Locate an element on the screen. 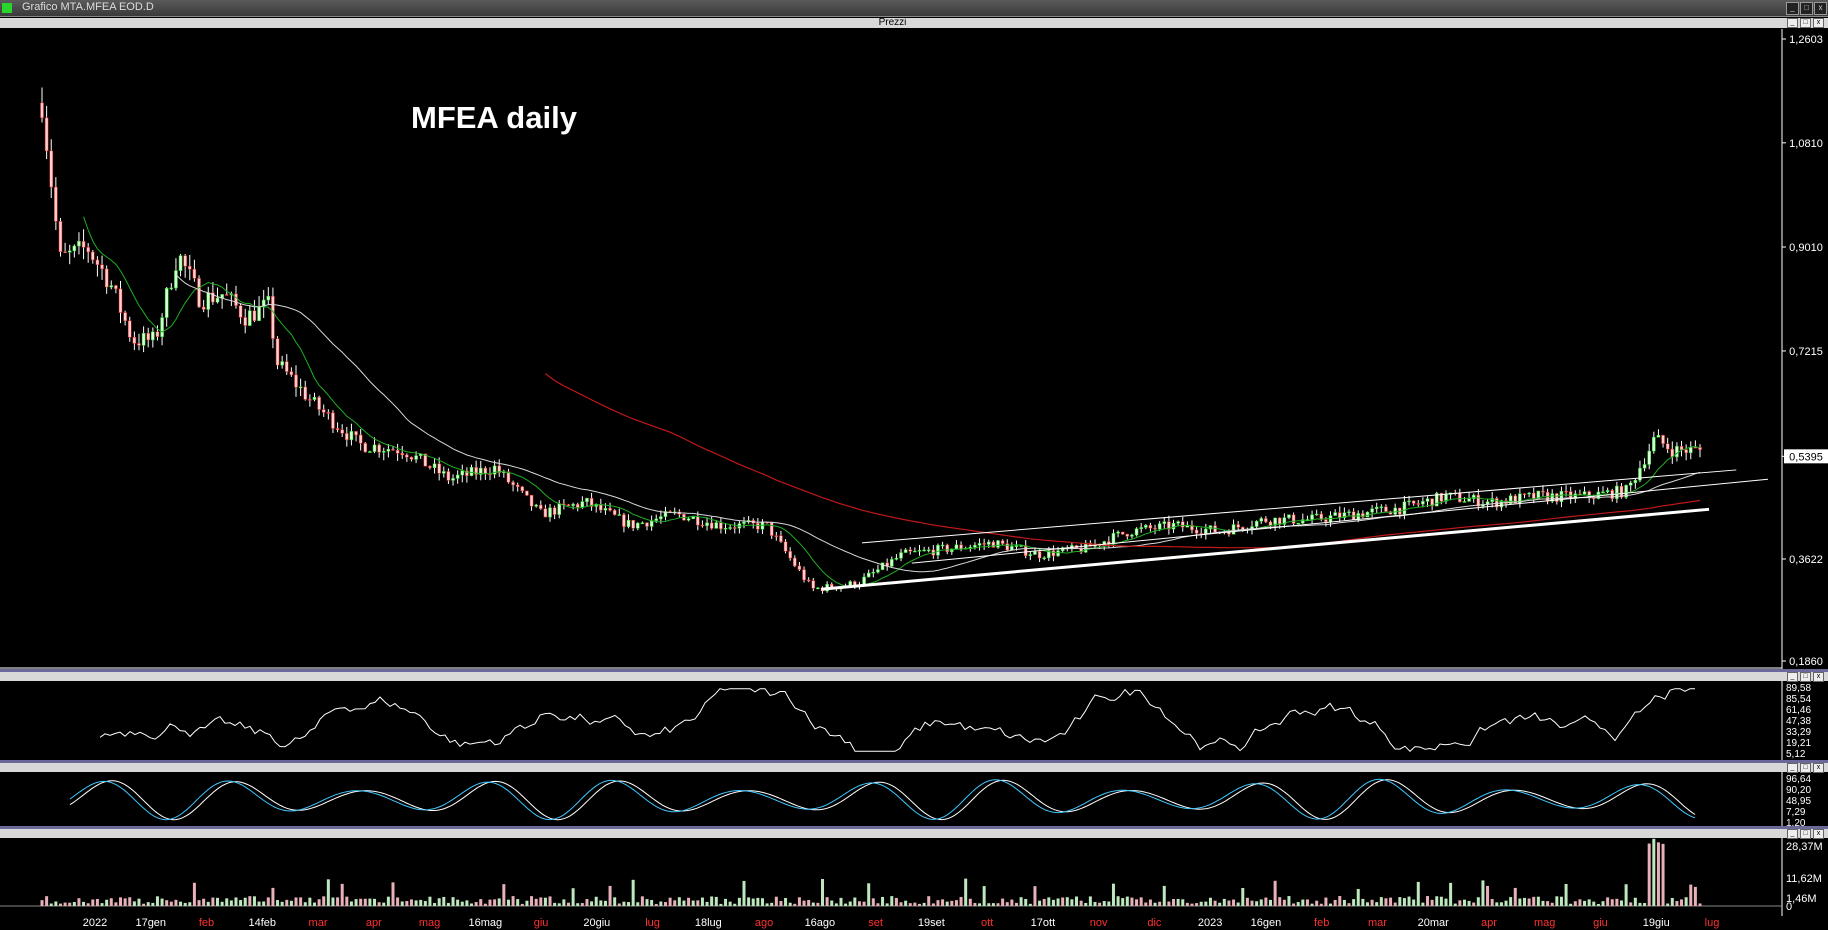 The width and height of the screenshot is (1828, 930). x-axis-label: 2023 is located at coordinates (1210, 923).